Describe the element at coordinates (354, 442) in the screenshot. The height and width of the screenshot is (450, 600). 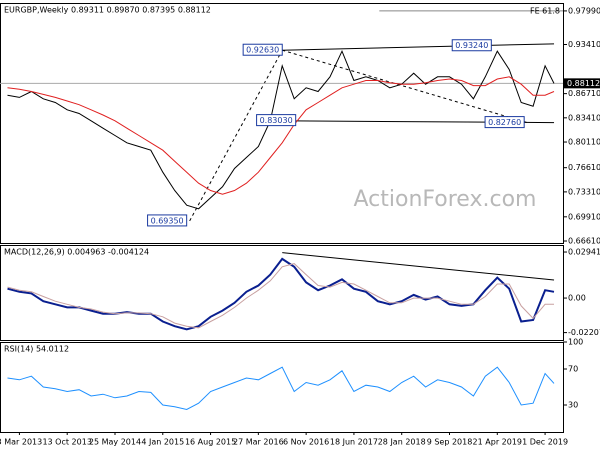
I see `x-tick-label: 18 Jun 2017` at that location.